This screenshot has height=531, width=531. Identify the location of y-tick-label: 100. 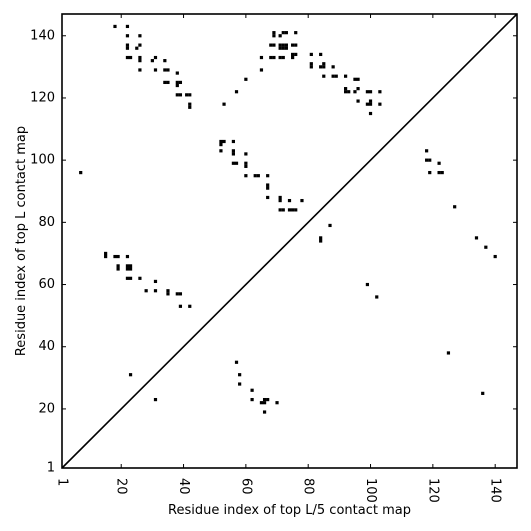
(42, 160).